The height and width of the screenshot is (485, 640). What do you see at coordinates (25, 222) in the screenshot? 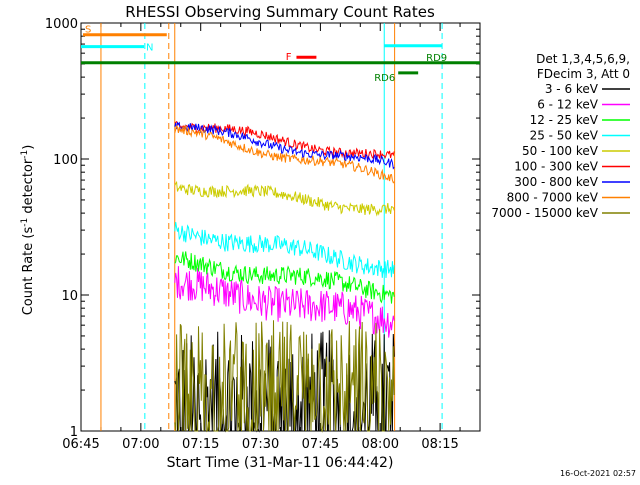
I see `y-label-sup1: -1` at bounding box center [25, 222].